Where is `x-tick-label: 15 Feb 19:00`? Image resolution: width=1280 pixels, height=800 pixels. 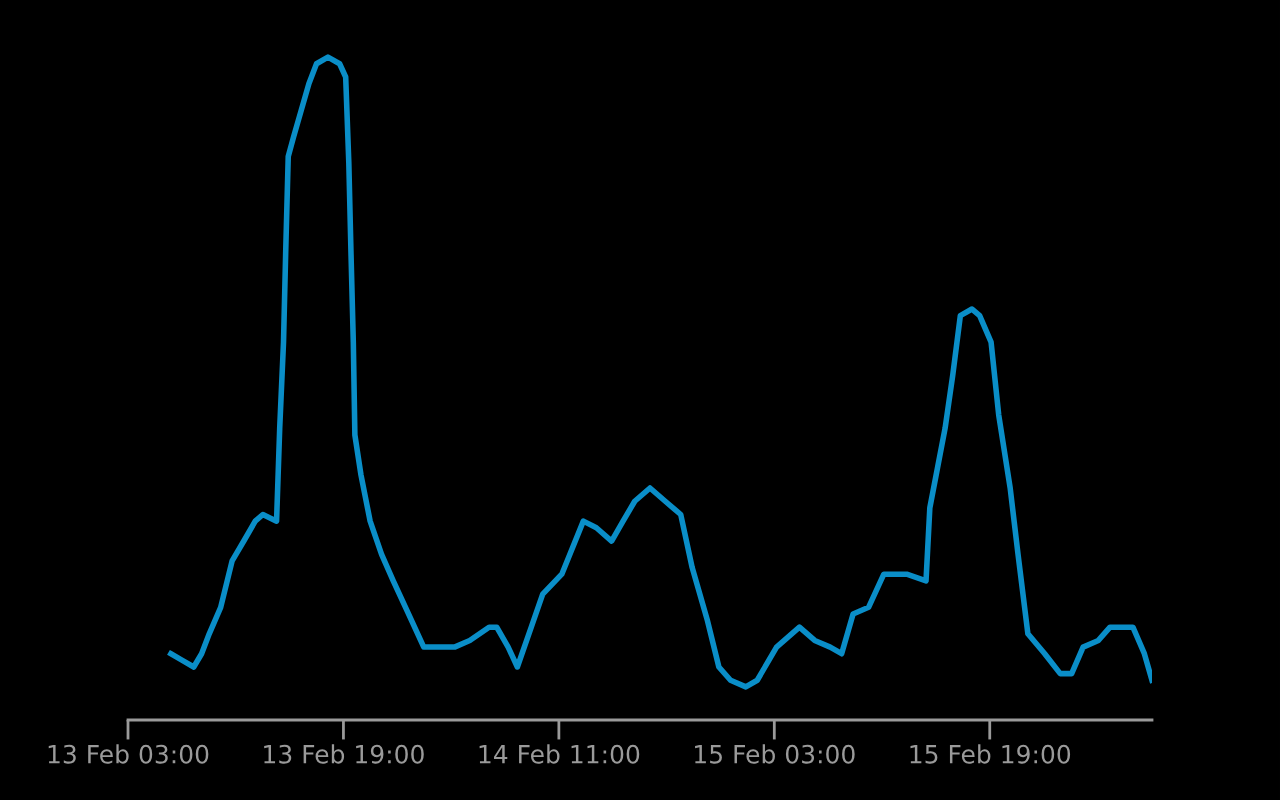
x-tick-label: 15 Feb 19:00 is located at coordinates (990, 754).